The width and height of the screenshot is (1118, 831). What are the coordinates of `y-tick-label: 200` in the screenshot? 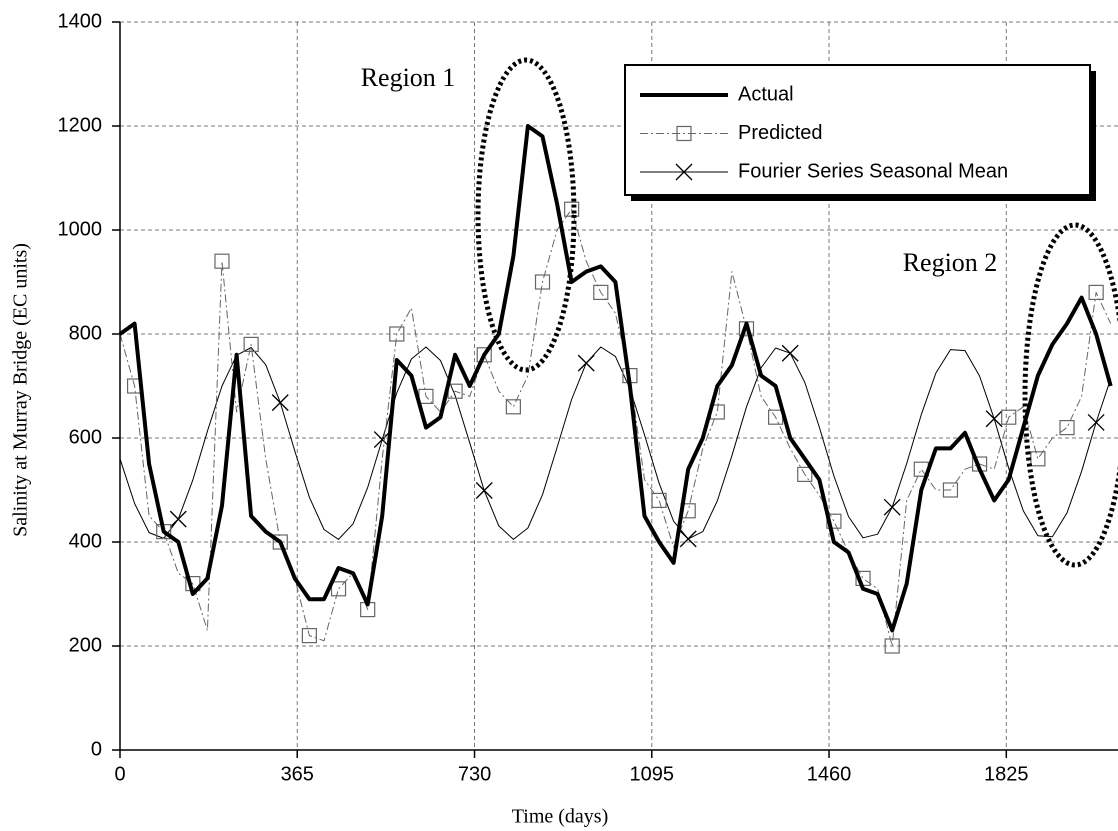 It's located at (85, 645).